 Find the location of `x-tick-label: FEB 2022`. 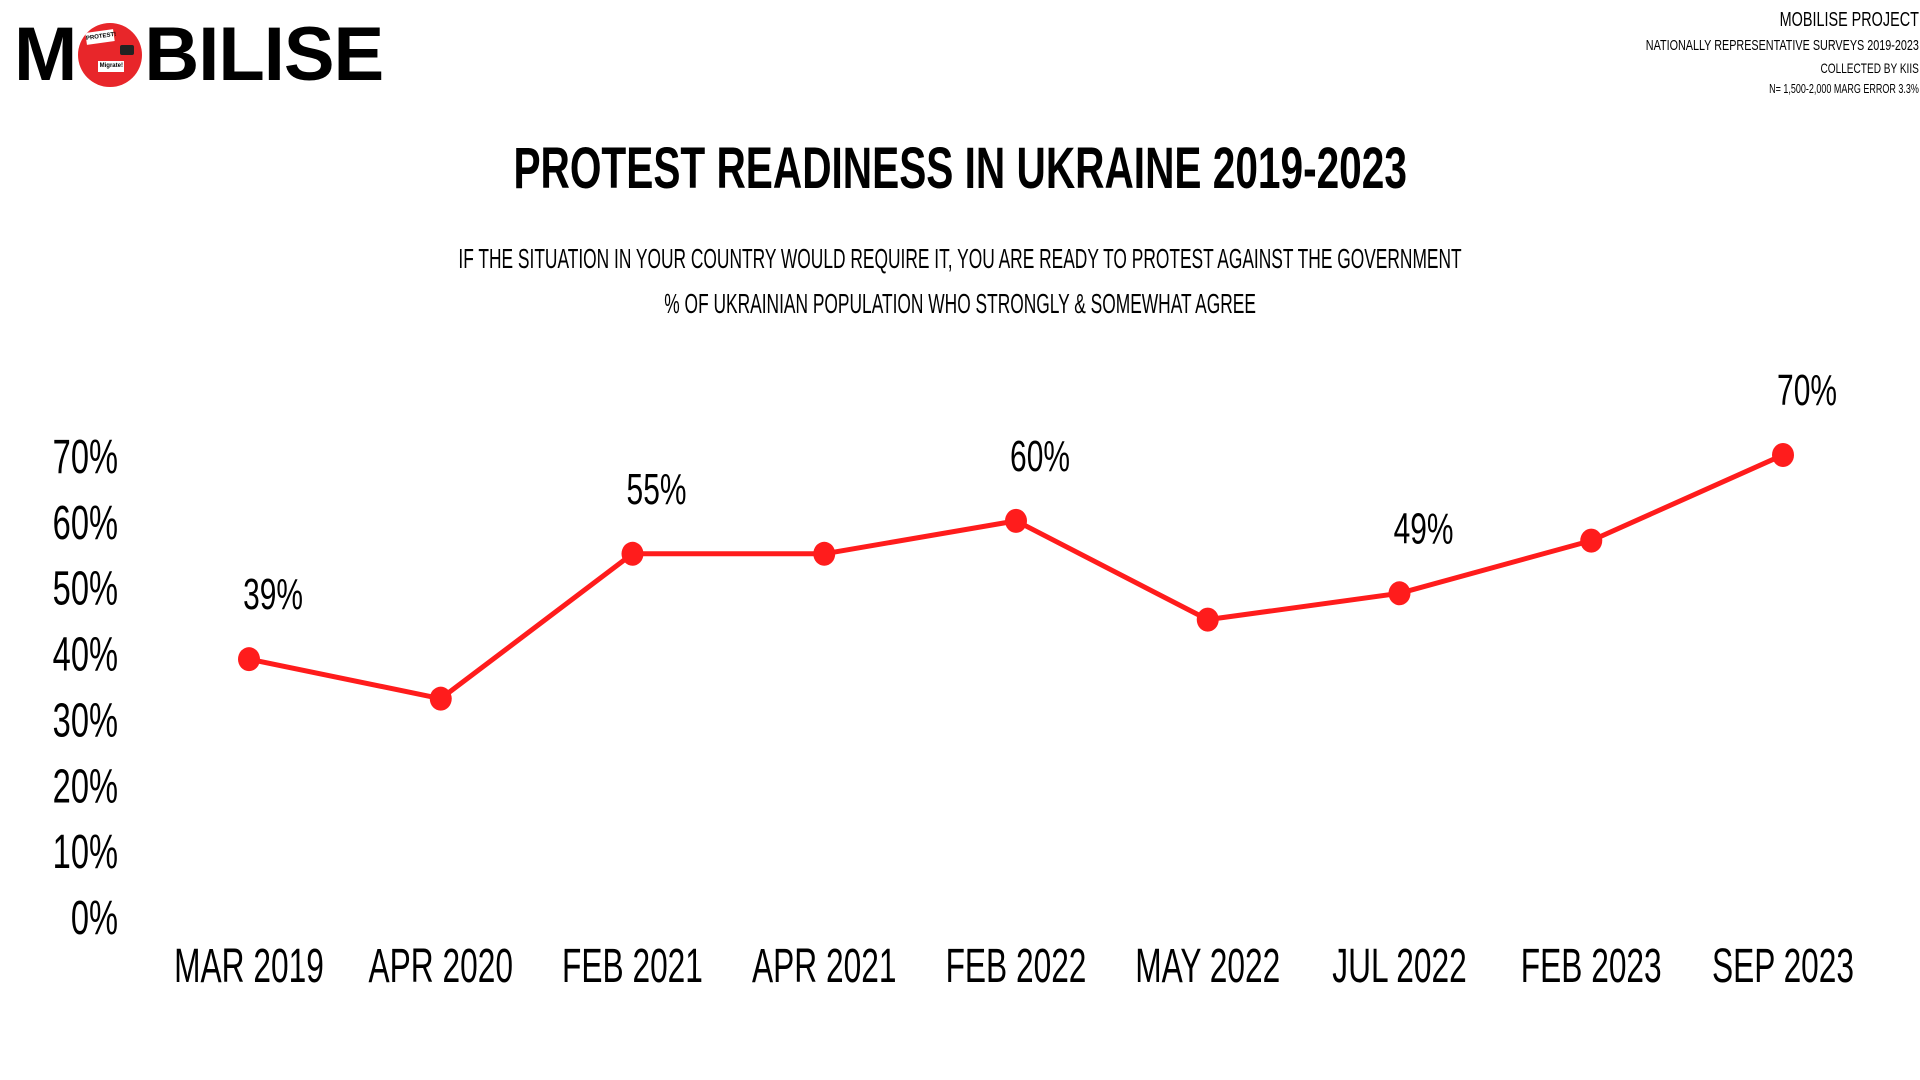

x-tick-label: FEB 2022 is located at coordinates (1016, 965).